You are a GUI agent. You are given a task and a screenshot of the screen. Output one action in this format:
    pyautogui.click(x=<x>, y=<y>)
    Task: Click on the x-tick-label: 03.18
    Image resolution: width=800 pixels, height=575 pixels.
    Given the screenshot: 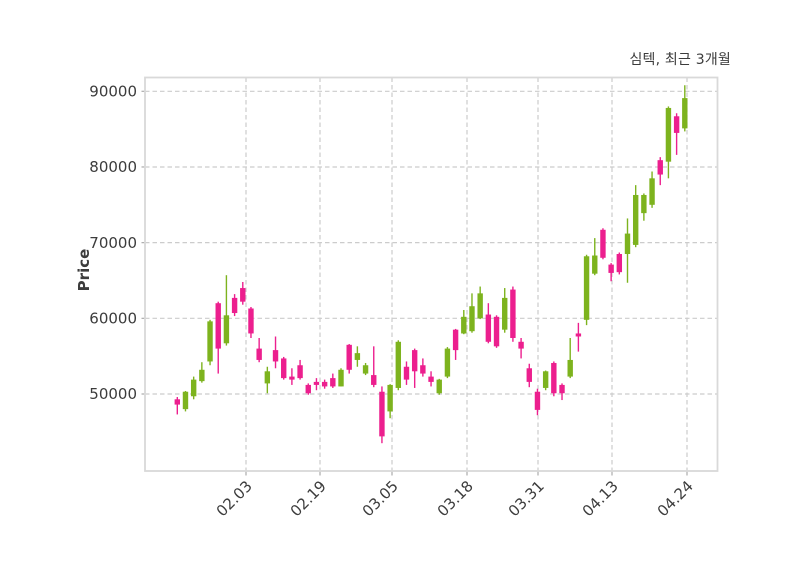 What is the action you would take?
    pyautogui.click(x=455, y=498)
    